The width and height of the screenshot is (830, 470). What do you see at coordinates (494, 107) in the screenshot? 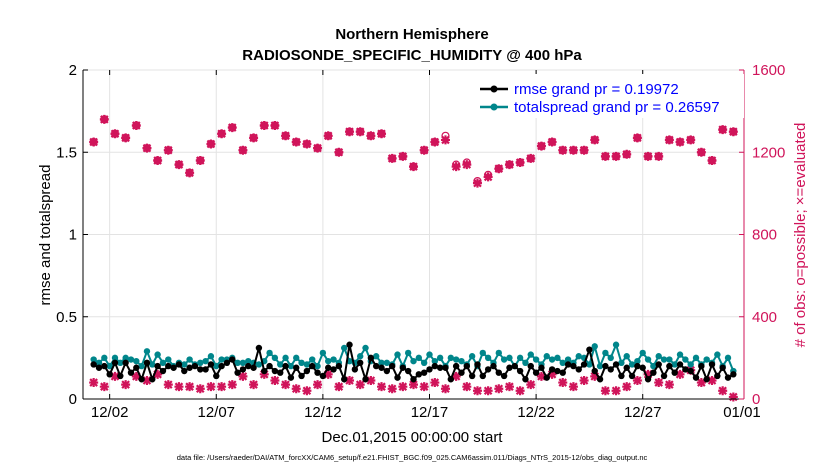
I see `legend-swatch-marker` at bounding box center [494, 107].